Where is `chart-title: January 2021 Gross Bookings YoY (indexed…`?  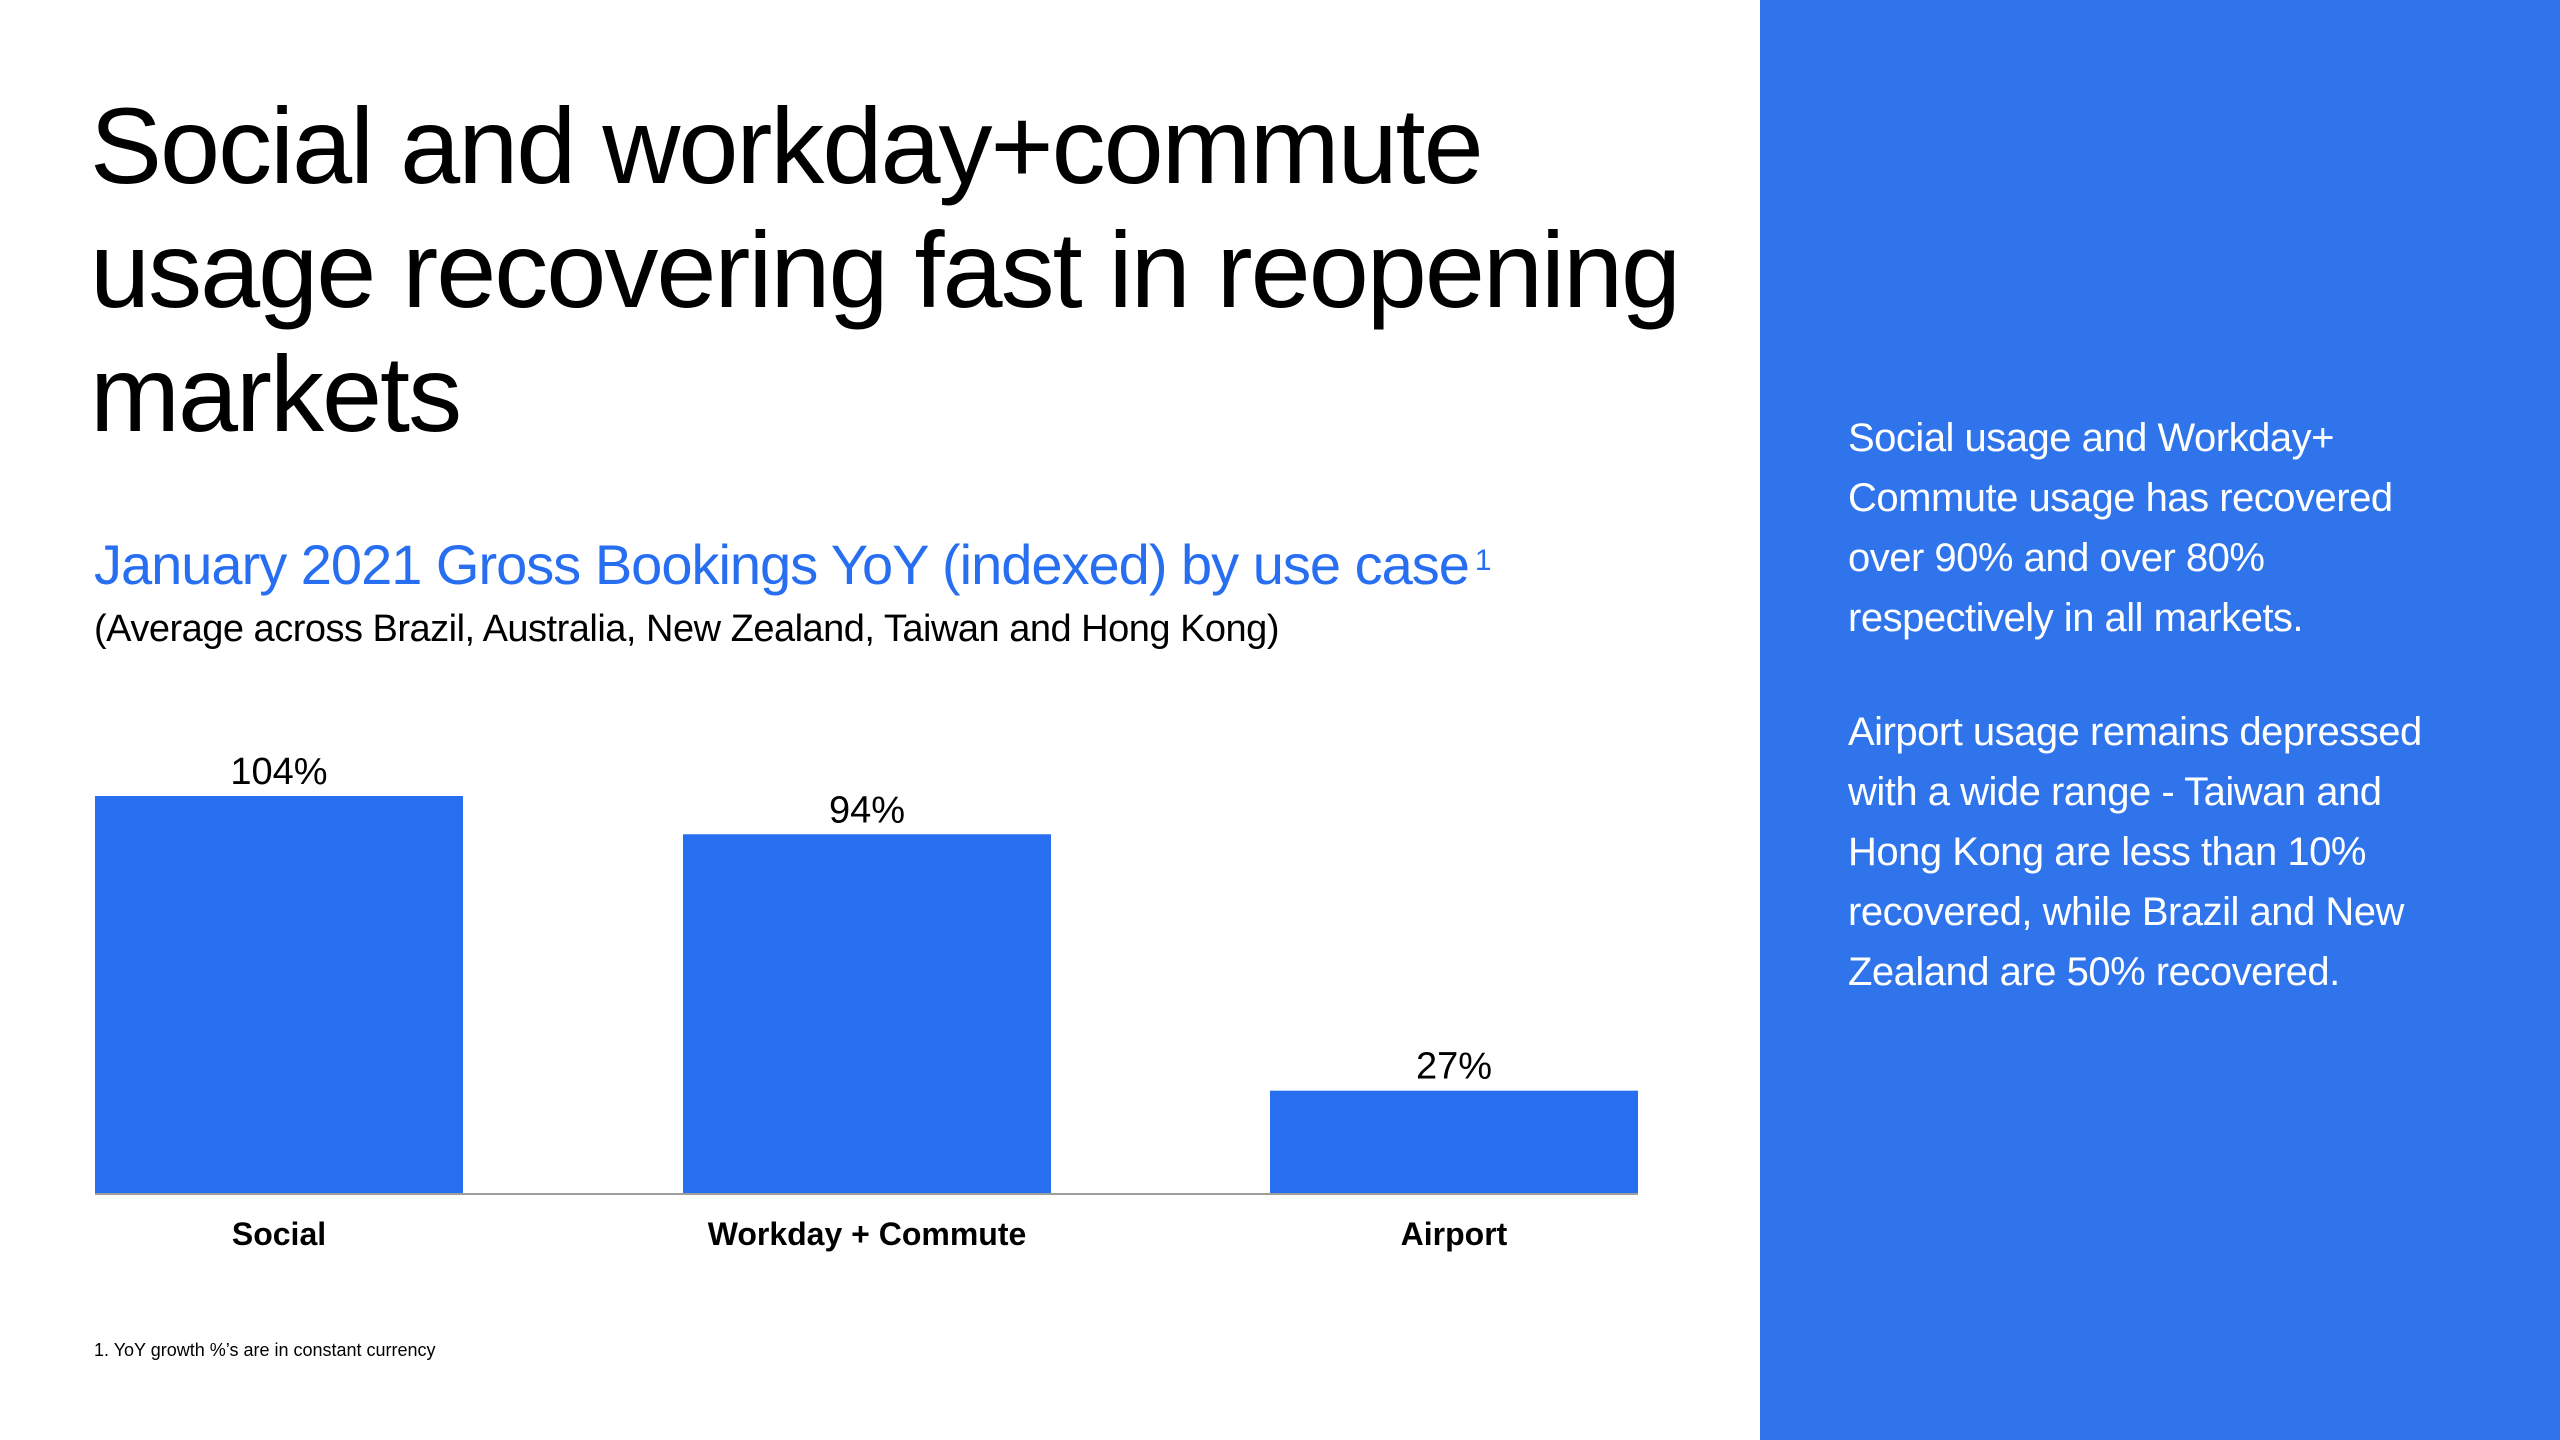
chart-title: January 2021 Gross Bookings YoY (indexed… is located at coordinates (793, 565).